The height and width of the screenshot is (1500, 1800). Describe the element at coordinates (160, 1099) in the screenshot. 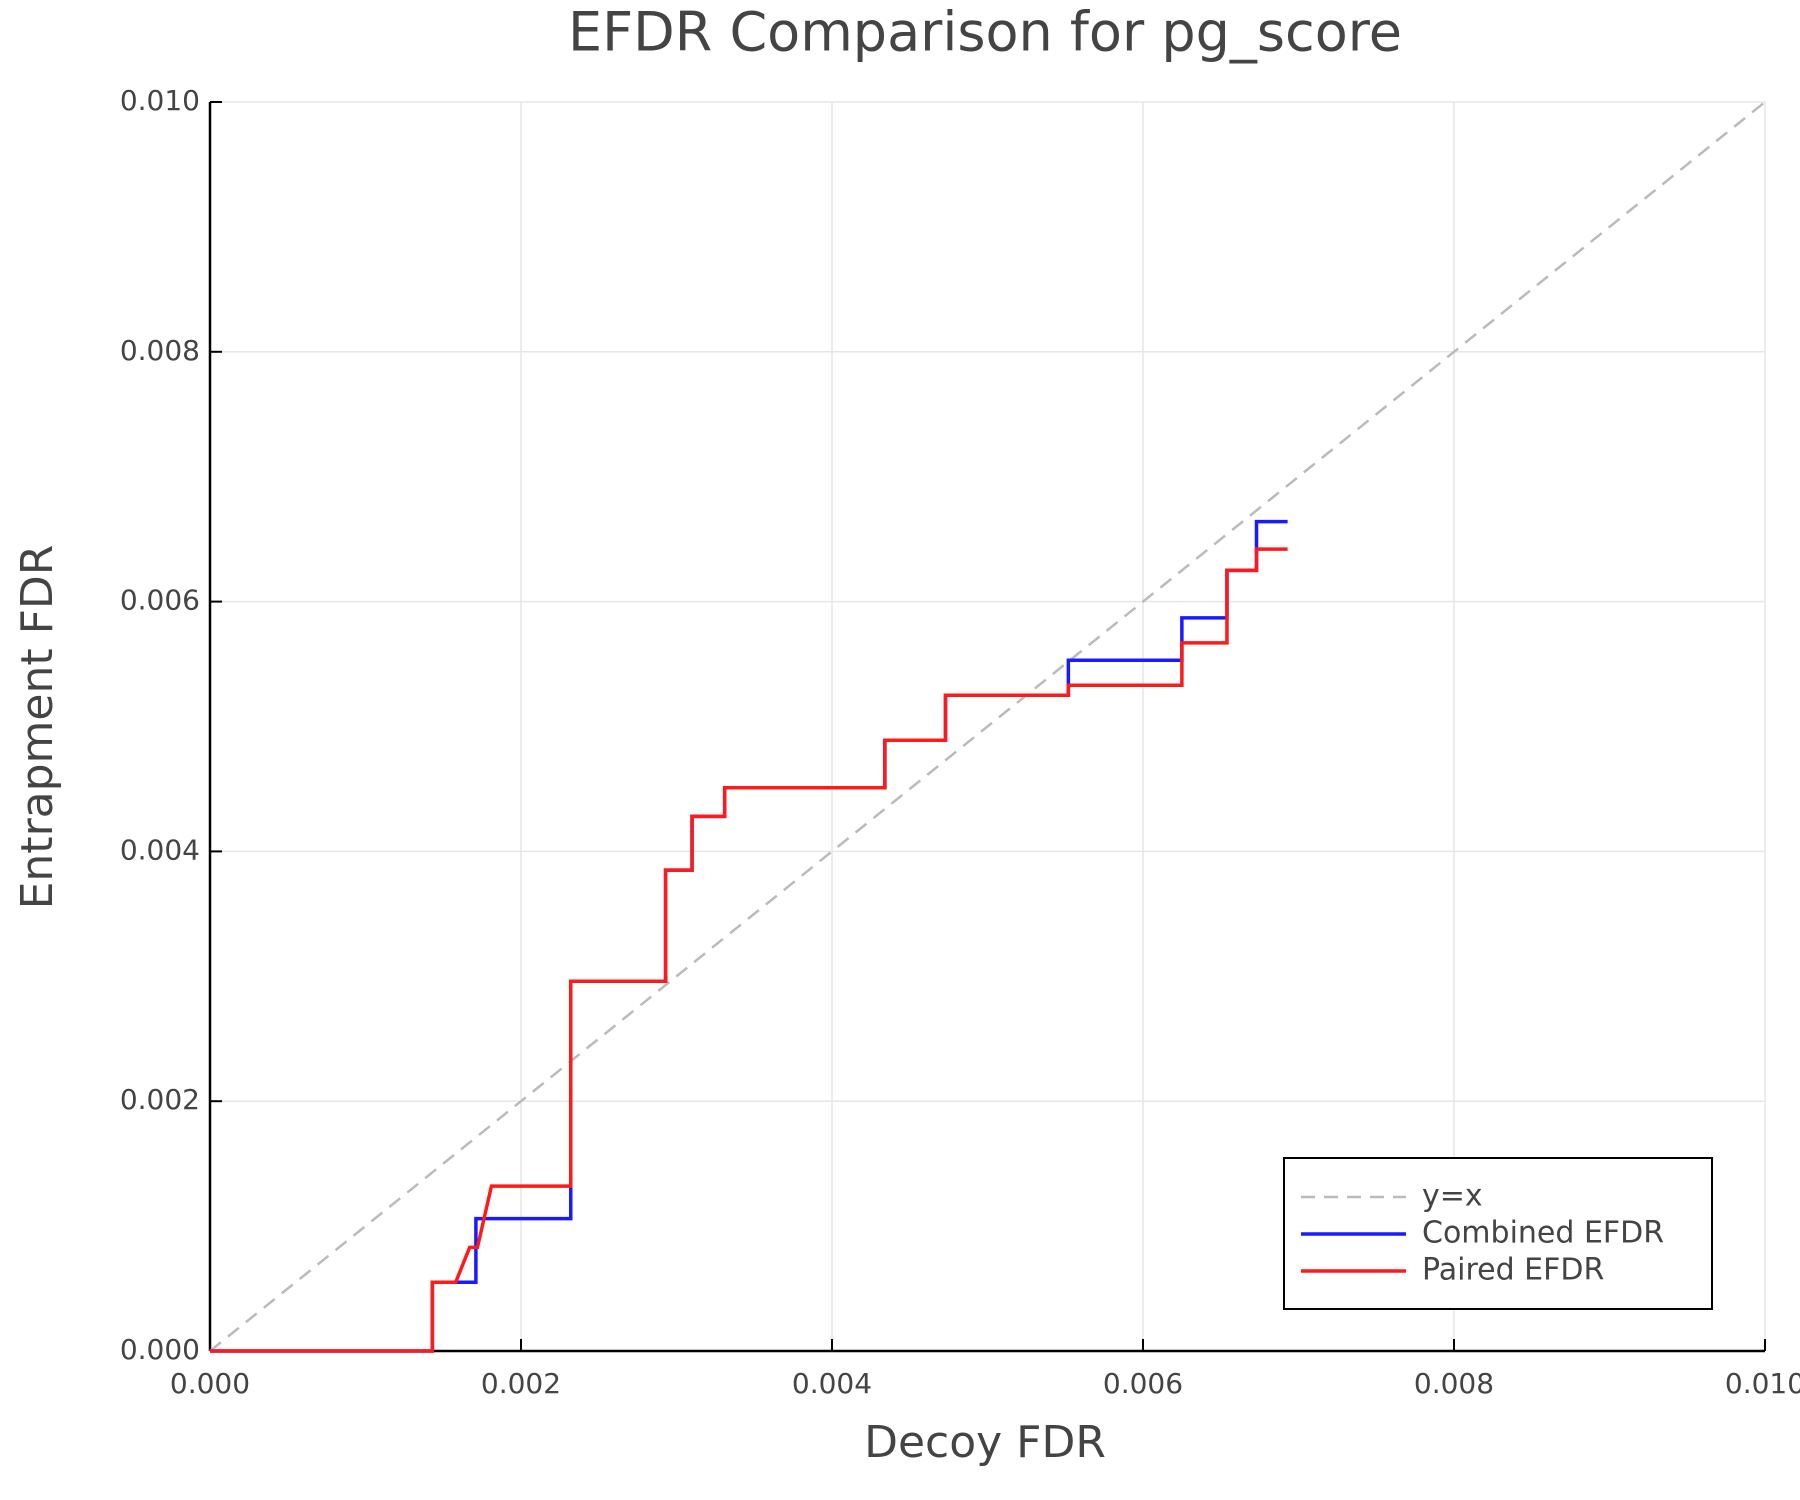

I see `y-tick-label: 0.002` at that location.